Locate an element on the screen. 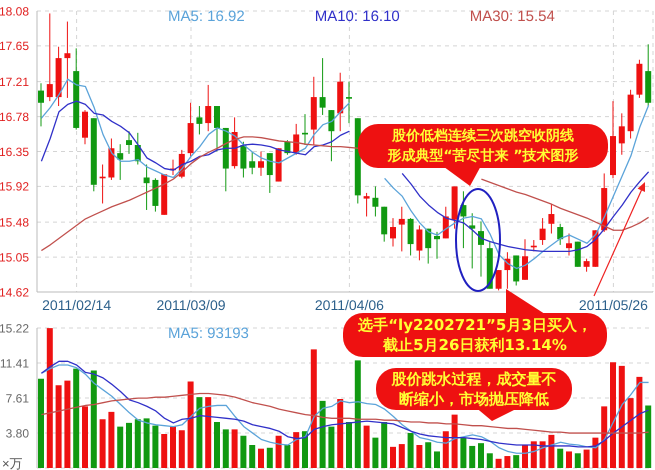  text: MA10: 16.10 is located at coordinates (357, 16).